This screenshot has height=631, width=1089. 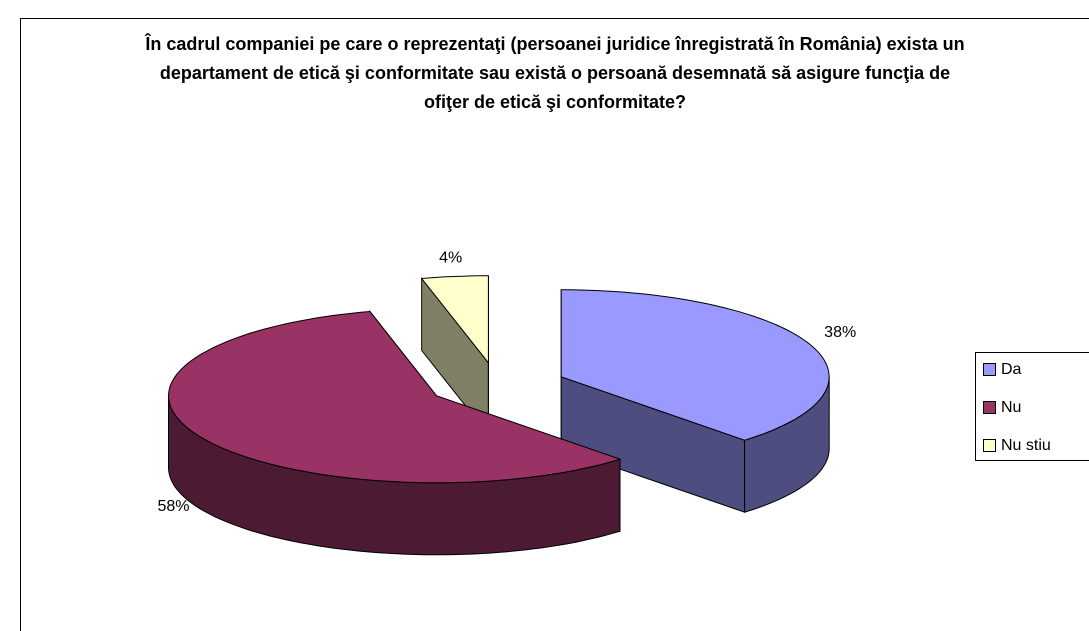 What do you see at coordinates (840, 332) in the screenshot?
I see `data-label: 38%` at bounding box center [840, 332].